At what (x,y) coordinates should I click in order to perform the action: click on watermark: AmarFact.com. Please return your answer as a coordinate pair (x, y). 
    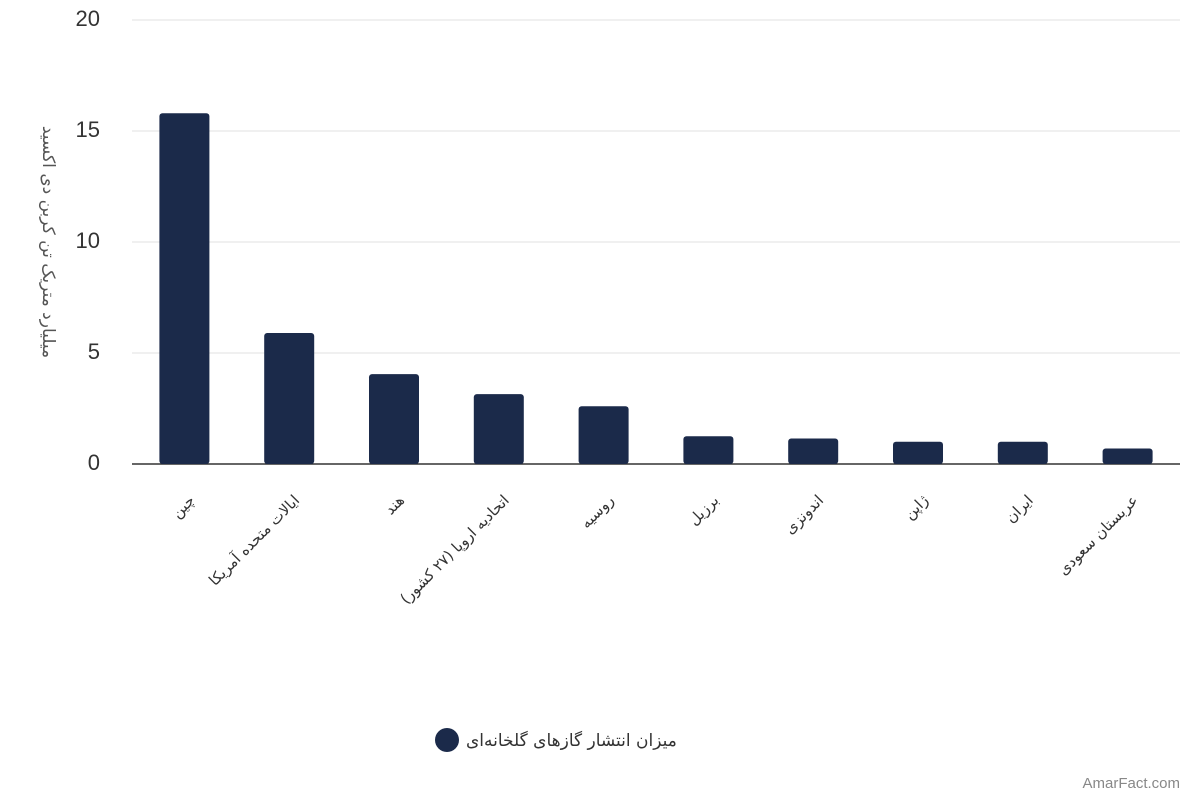
    Looking at the image, I should click on (1131, 783).